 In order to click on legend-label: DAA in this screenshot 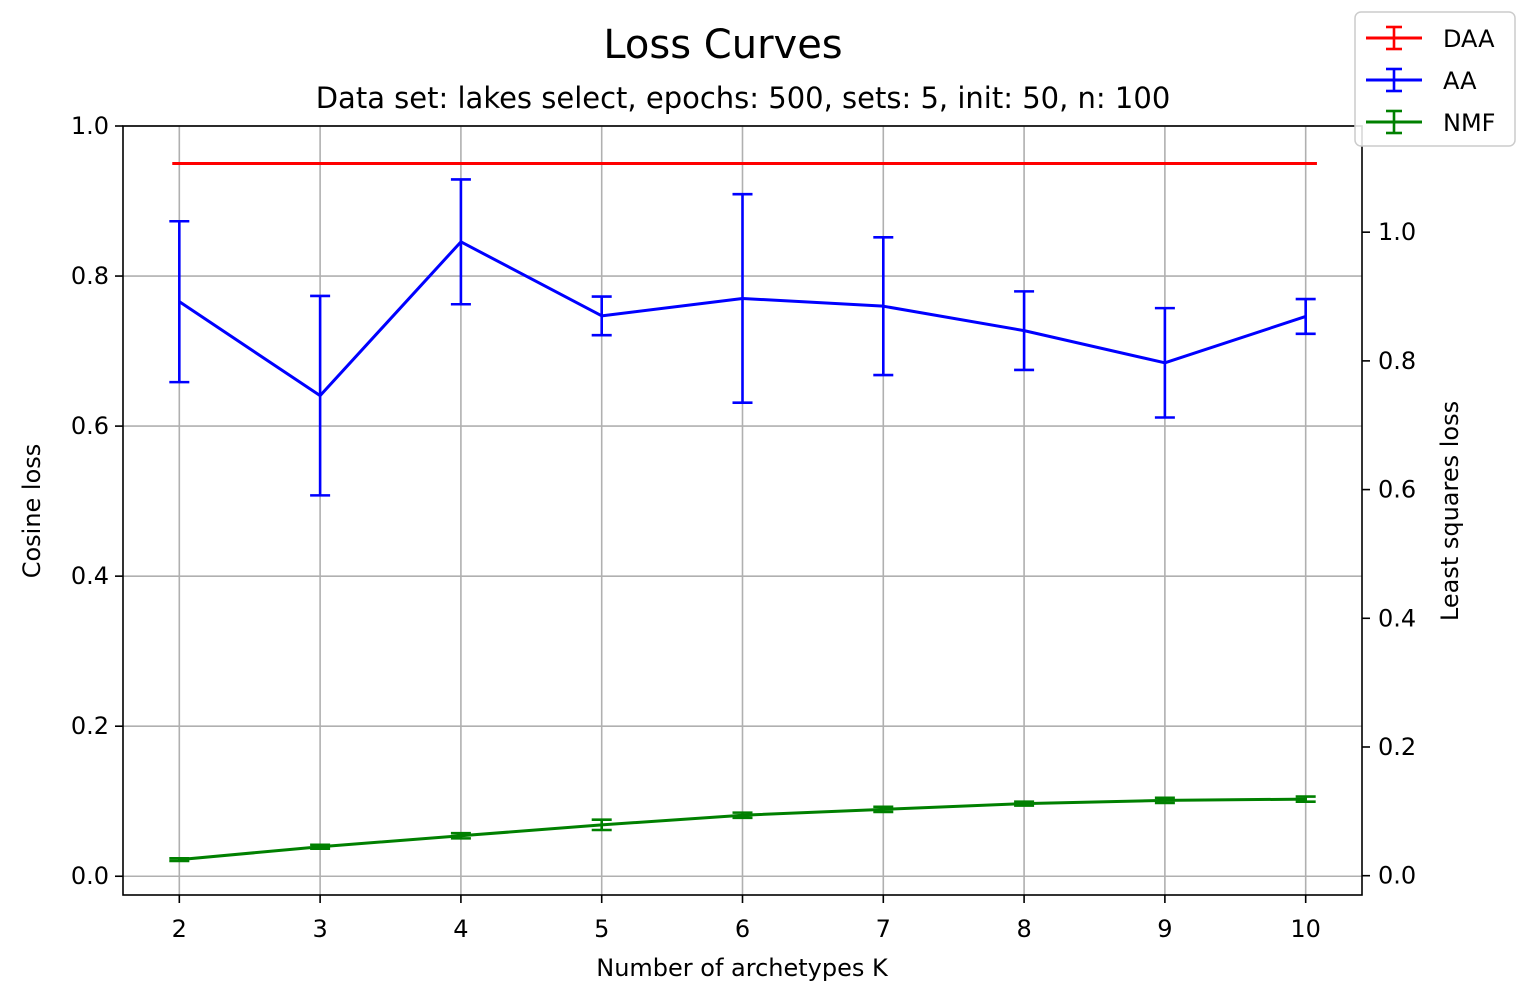, I will do `click(1469, 39)`.